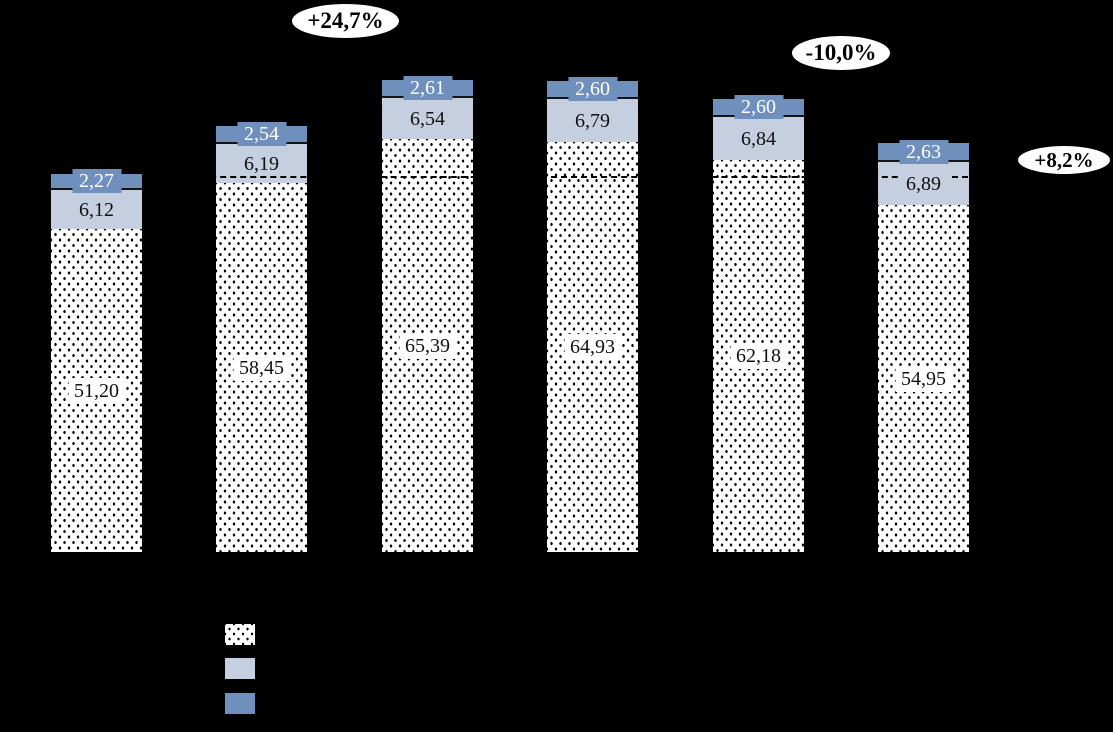  I want to click on bar-4-dark-blue-segment: 2,60, so click(592, 89).